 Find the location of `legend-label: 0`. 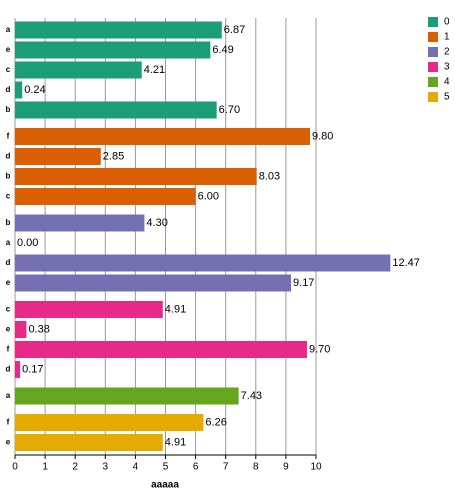

legend-label: 0 is located at coordinates (447, 22).